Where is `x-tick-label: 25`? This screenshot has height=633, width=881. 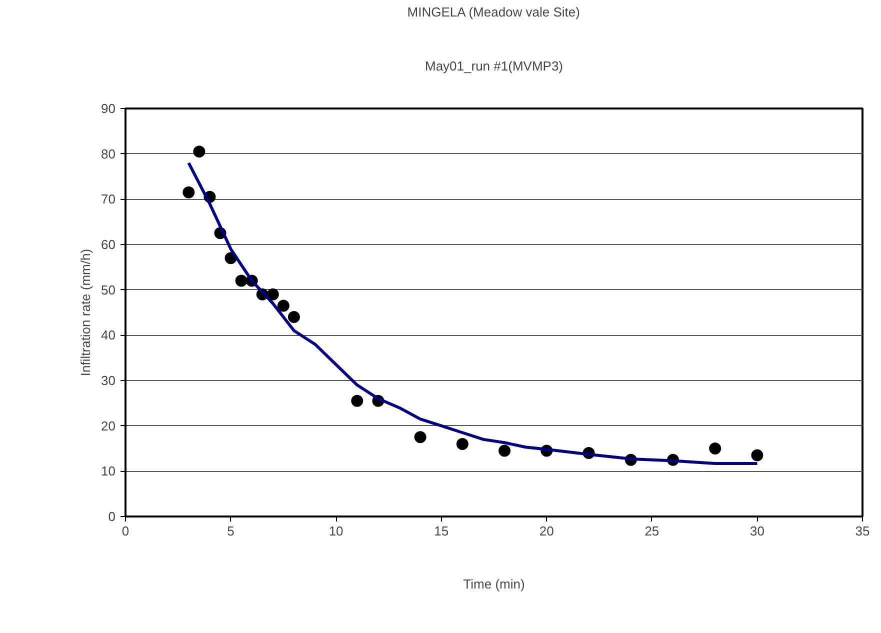
x-tick-label: 25 is located at coordinates (652, 531).